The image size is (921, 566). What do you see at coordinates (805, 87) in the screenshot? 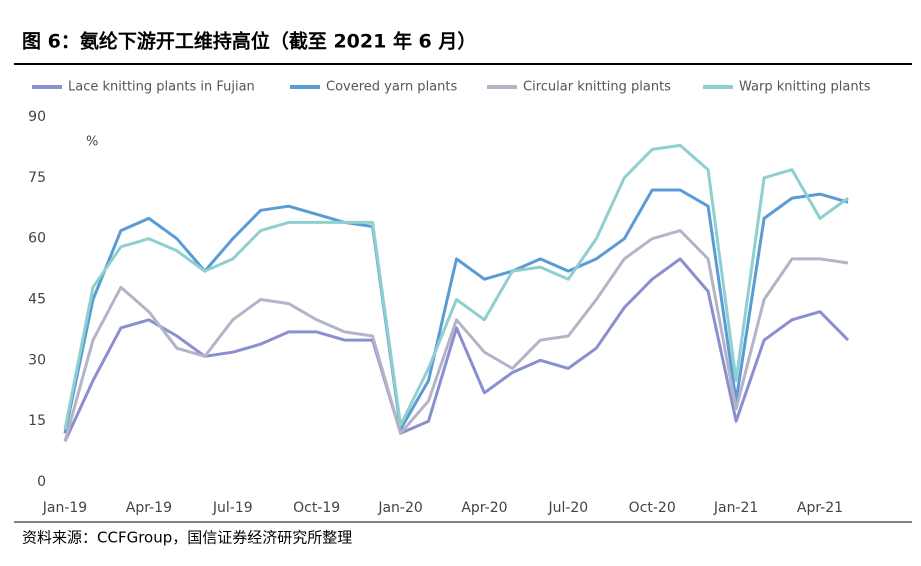
I see `legend-label: Warp knitting plants` at bounding box center [805, 87].